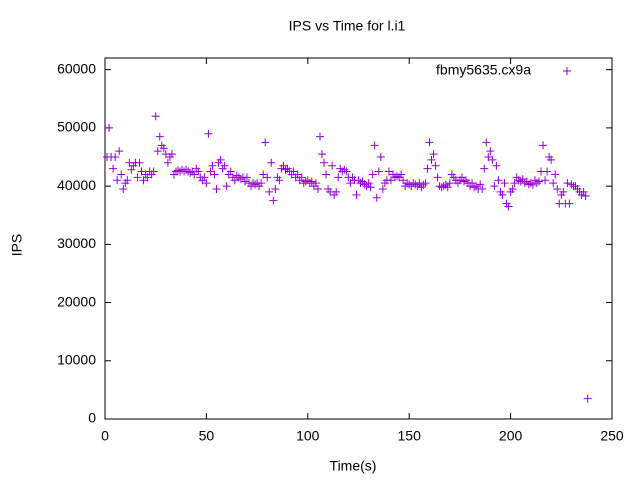 The width and height of the screenshot is (640, 485). I want to click on legend-marker, so click(567, 71).